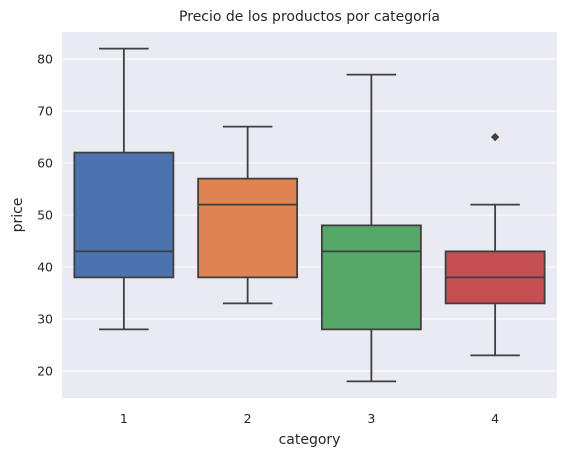  Describe the element at coordinates (45, 318) in the screenshot. I see `y-tick-label: 30` at that location.